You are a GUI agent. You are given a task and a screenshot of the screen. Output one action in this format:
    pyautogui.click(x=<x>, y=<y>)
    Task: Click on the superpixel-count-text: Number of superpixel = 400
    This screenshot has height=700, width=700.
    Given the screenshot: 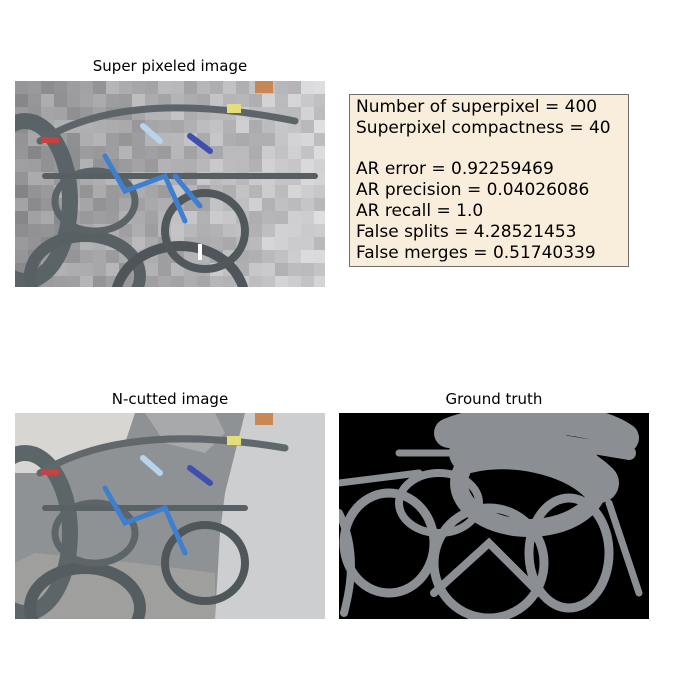 What is the action you would take?
    pyautogui.click(x=477, y=107)
    